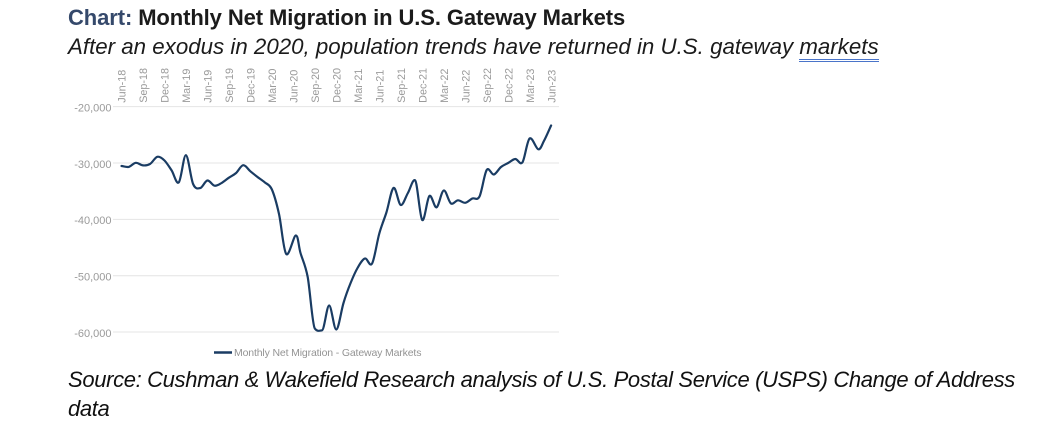 This screenshot has height=443, width=1052. I want to click on svg-text: Mar-22, so click(445, 86).